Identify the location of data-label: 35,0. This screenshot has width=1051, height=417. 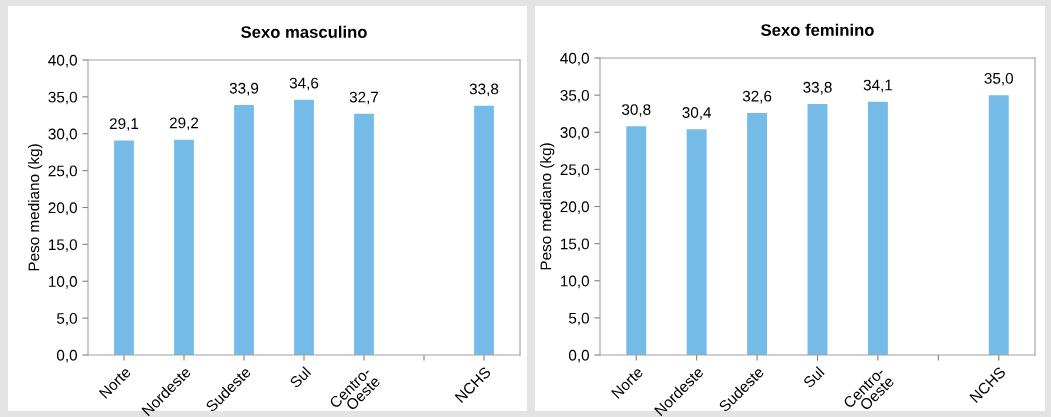
(999, 79).